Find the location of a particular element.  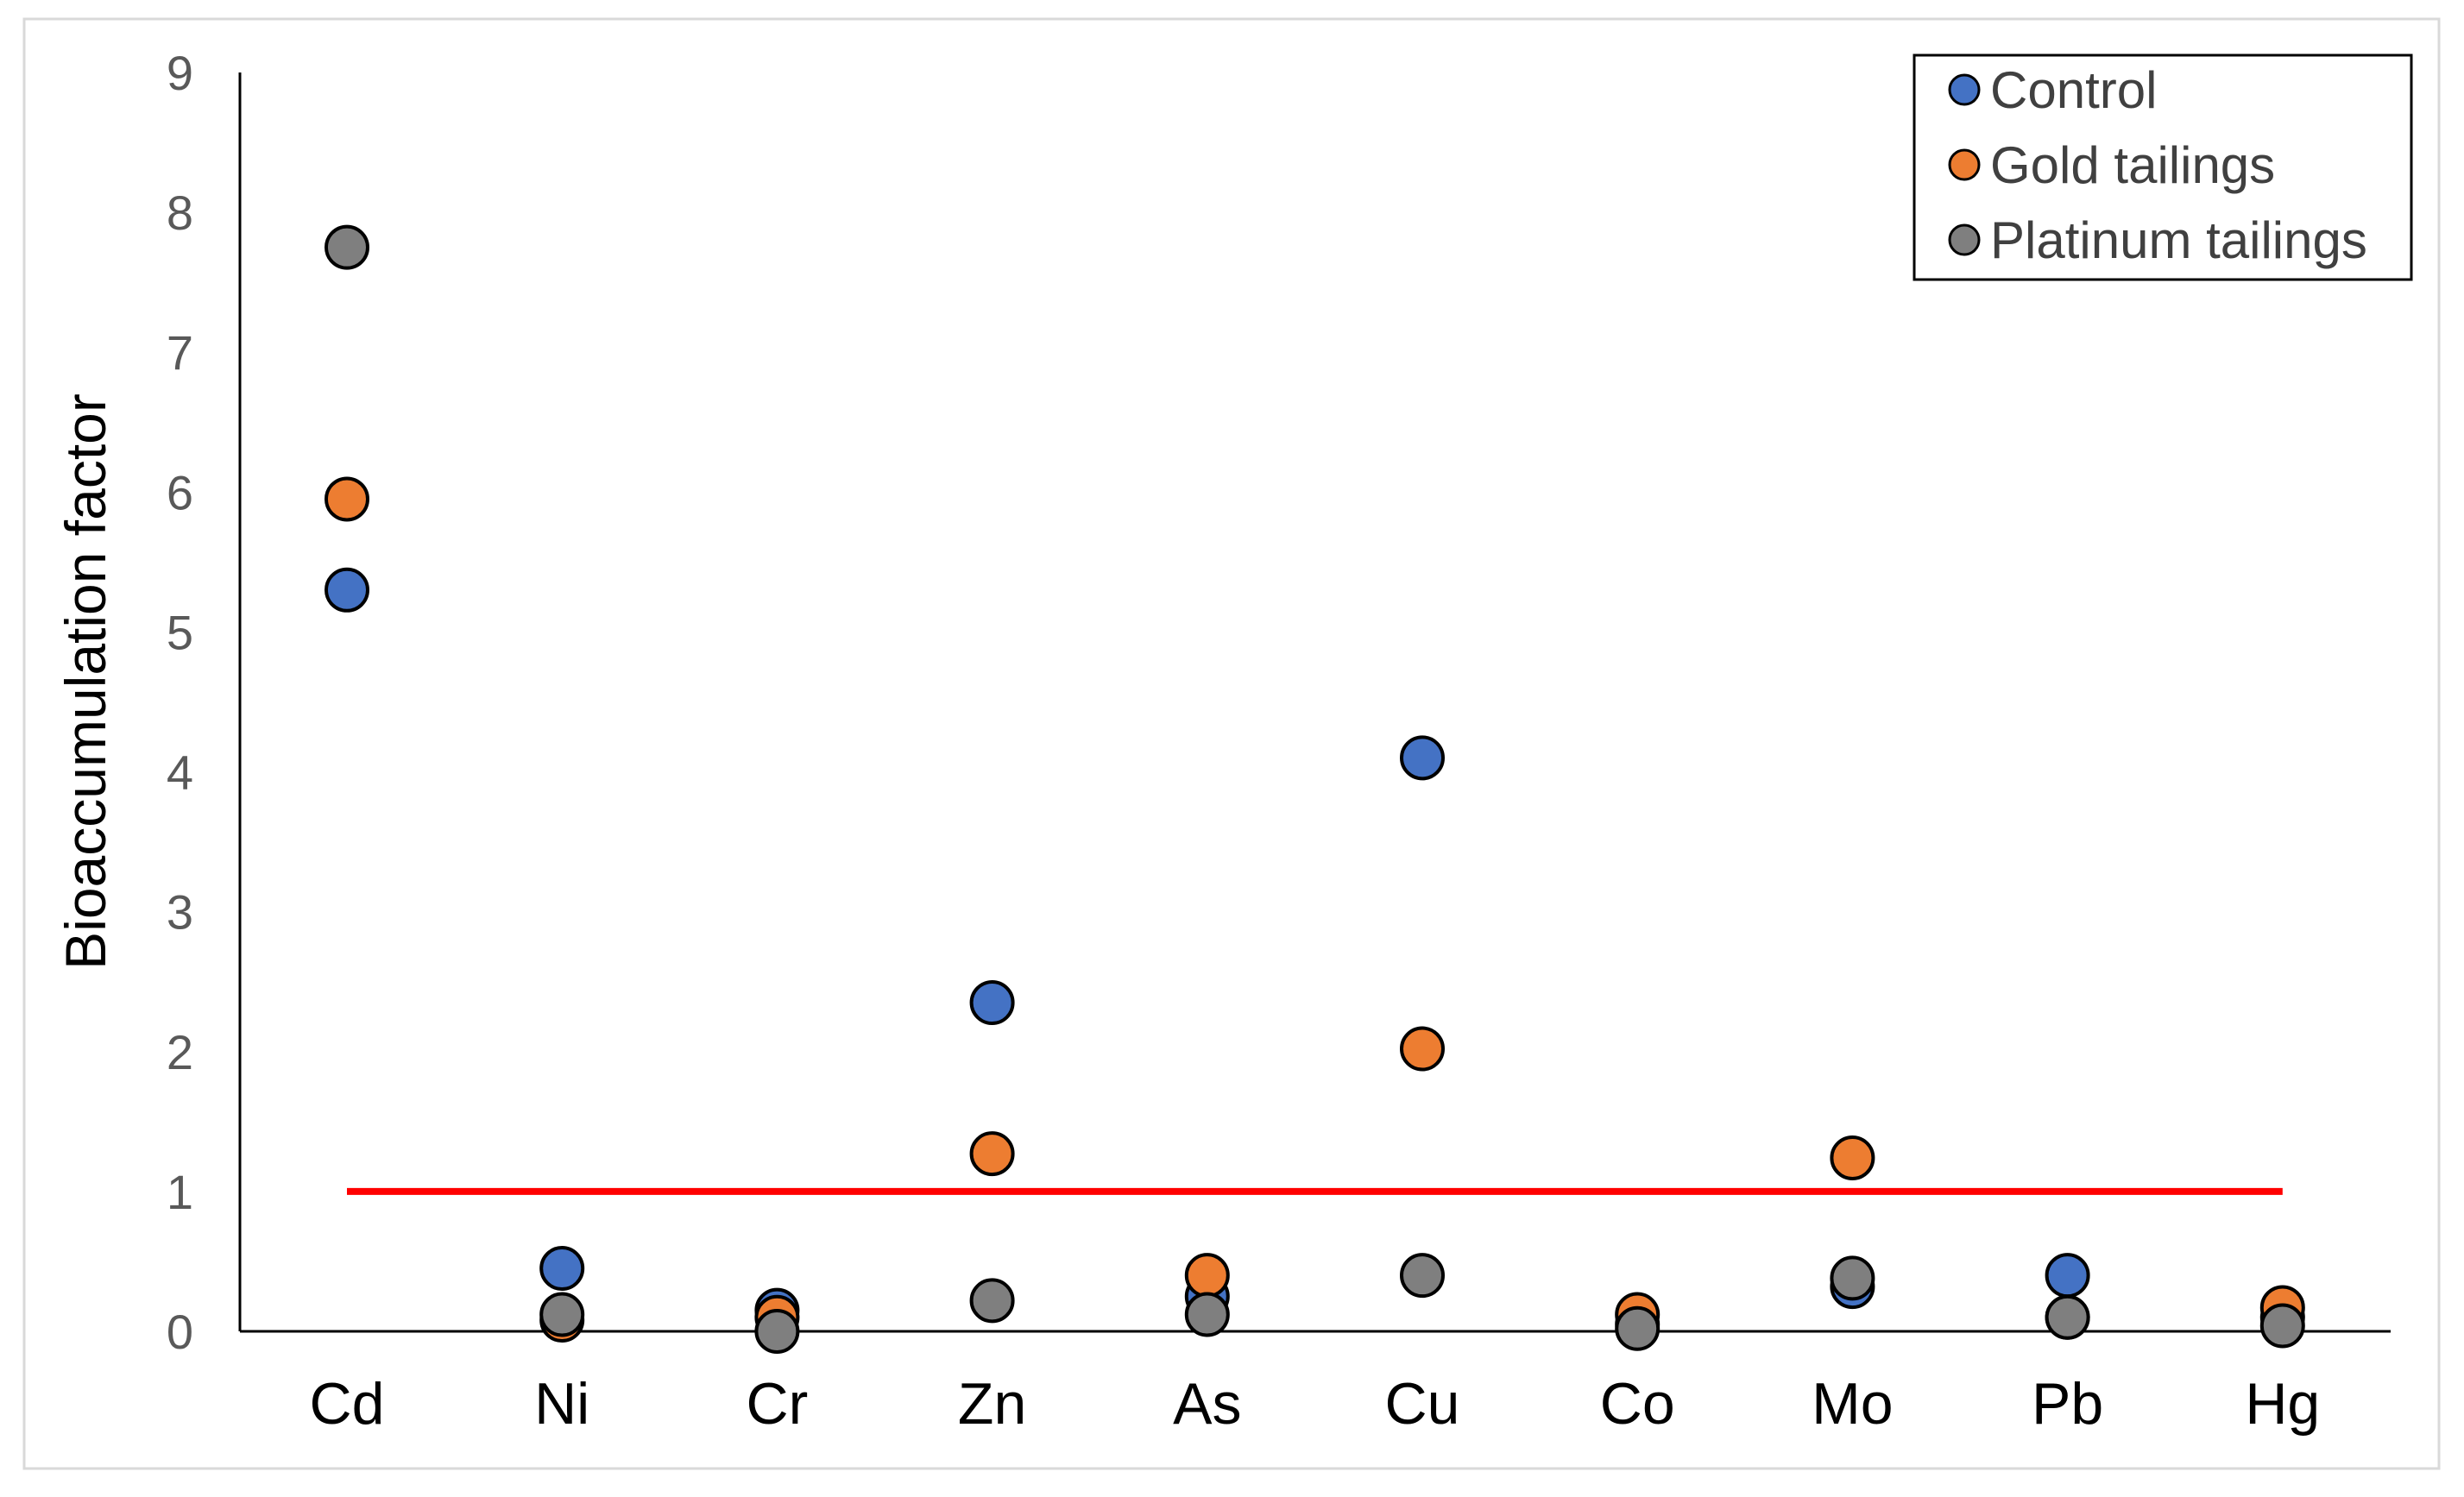

point-ni-control is located at coordinates (562, 1269).